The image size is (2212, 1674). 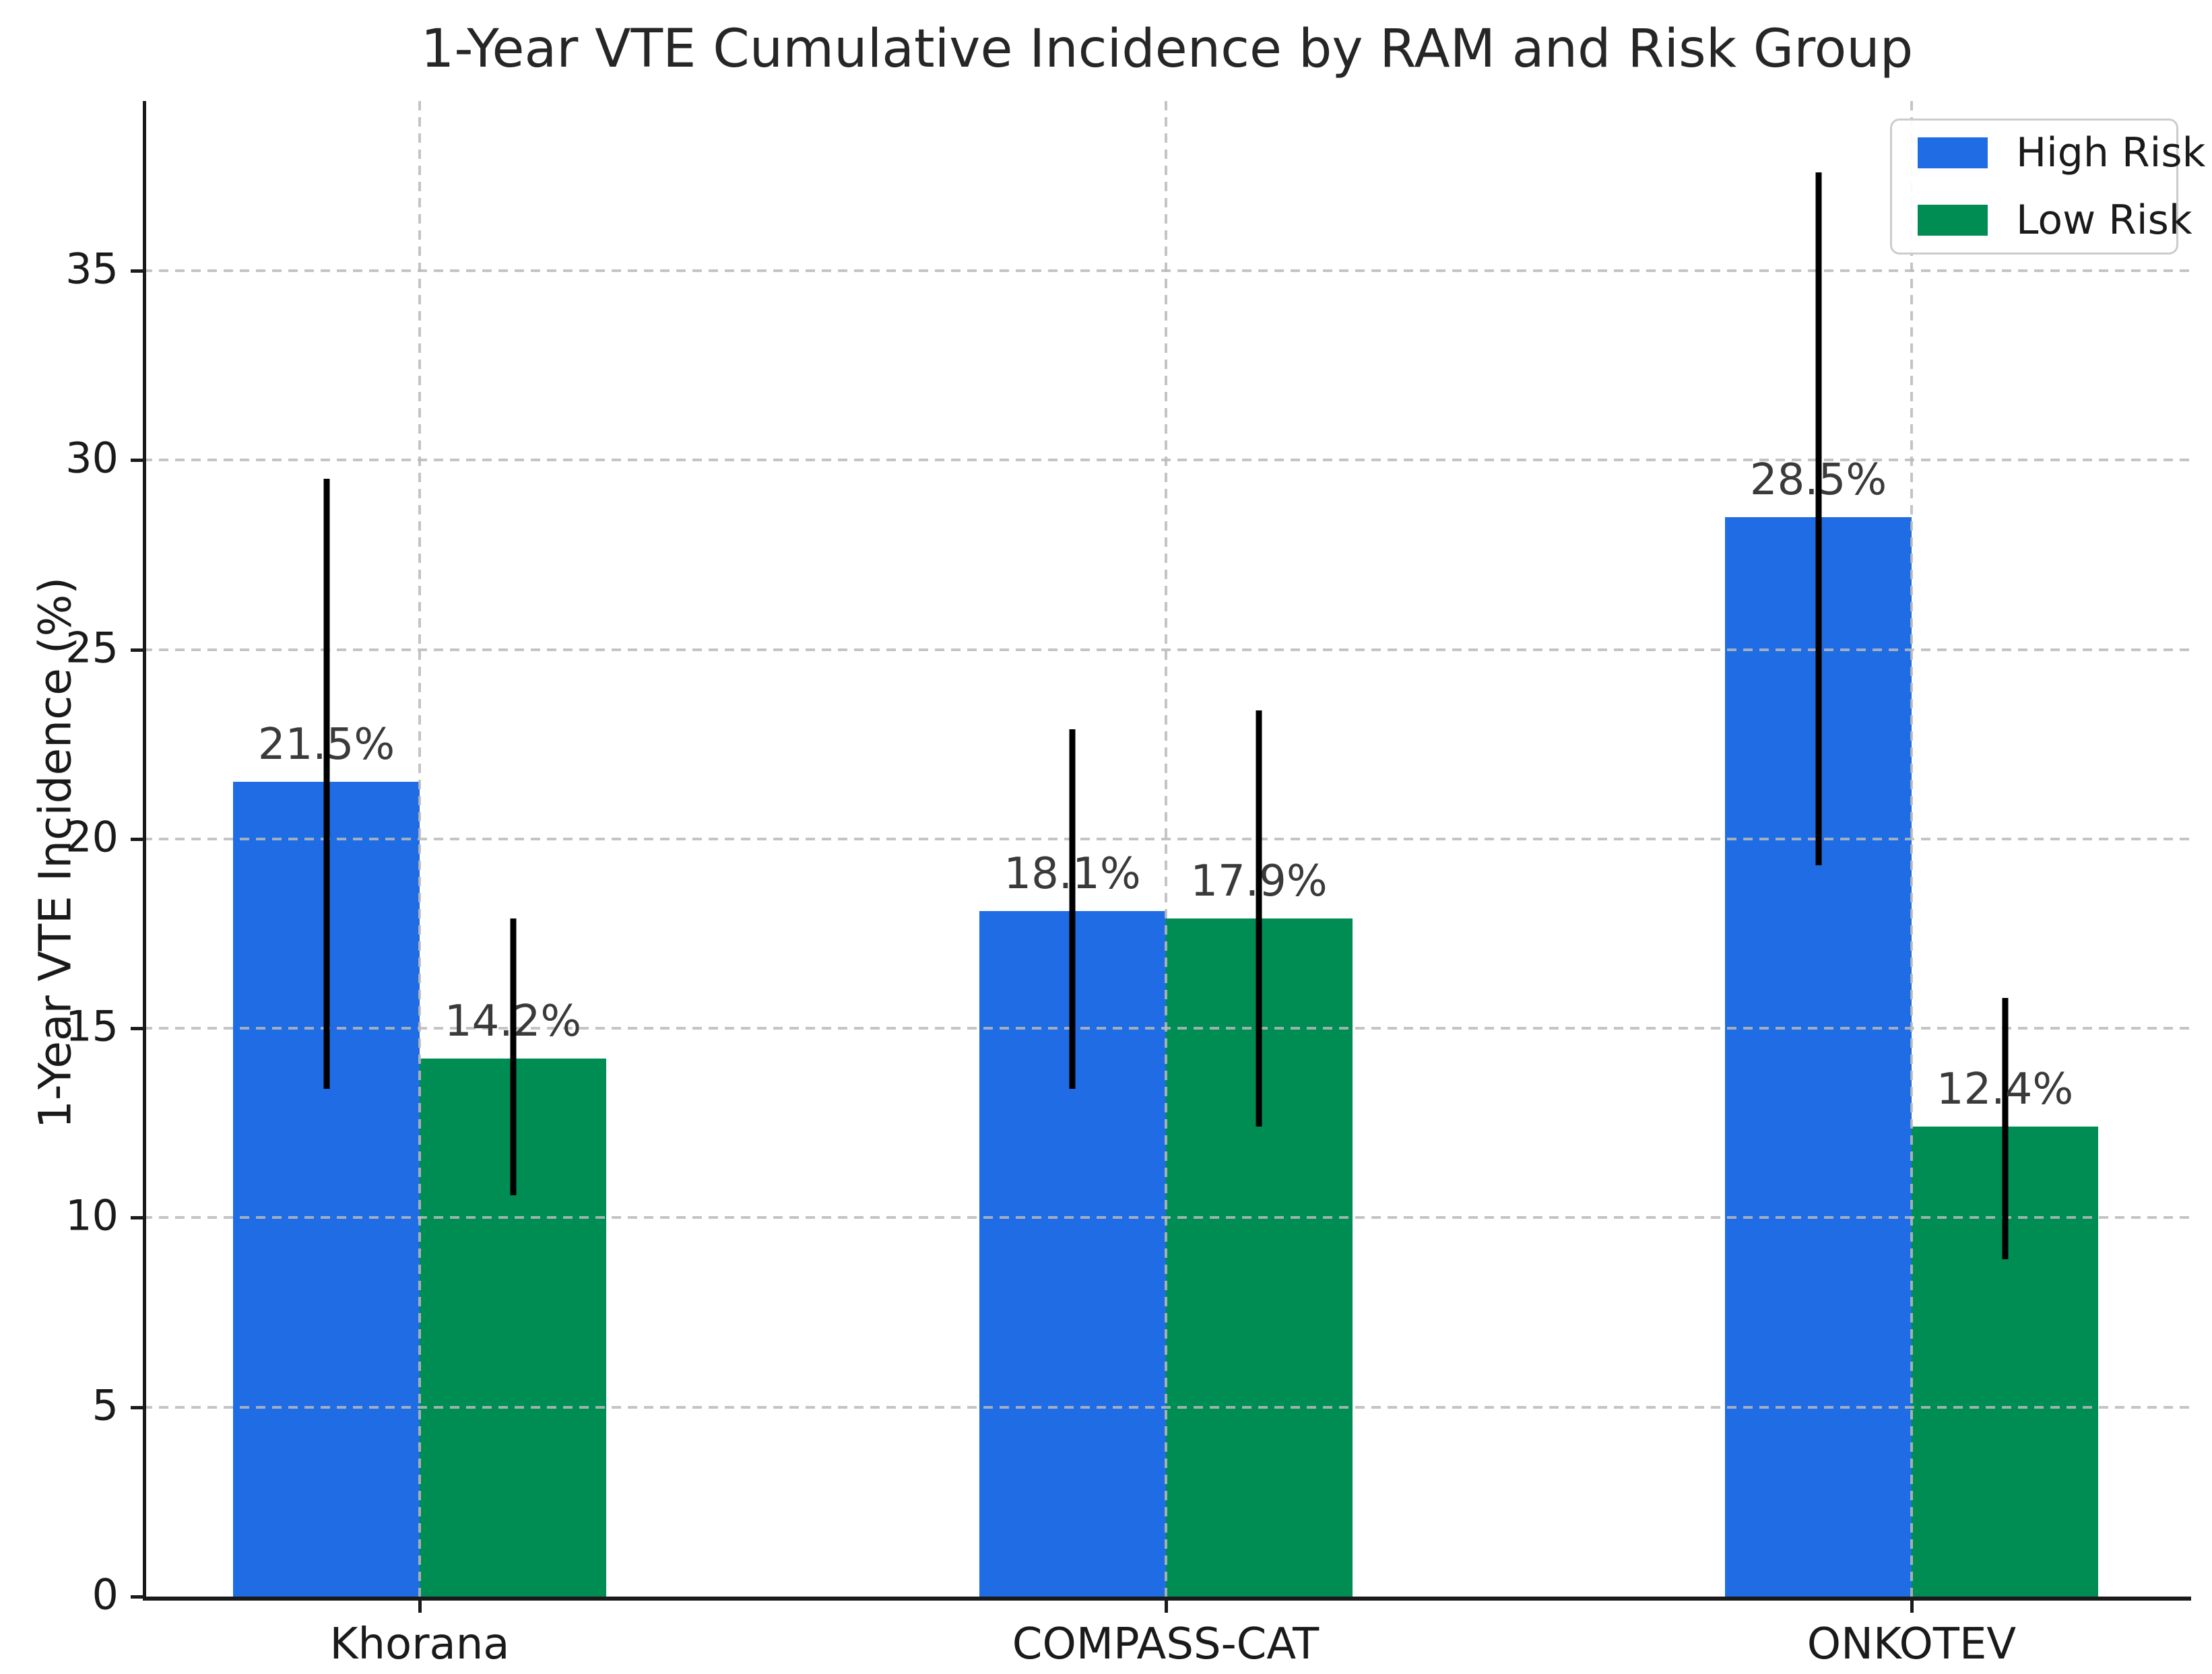 I want to click on legend-label: Low Risk, so click(x=2104, y=221).